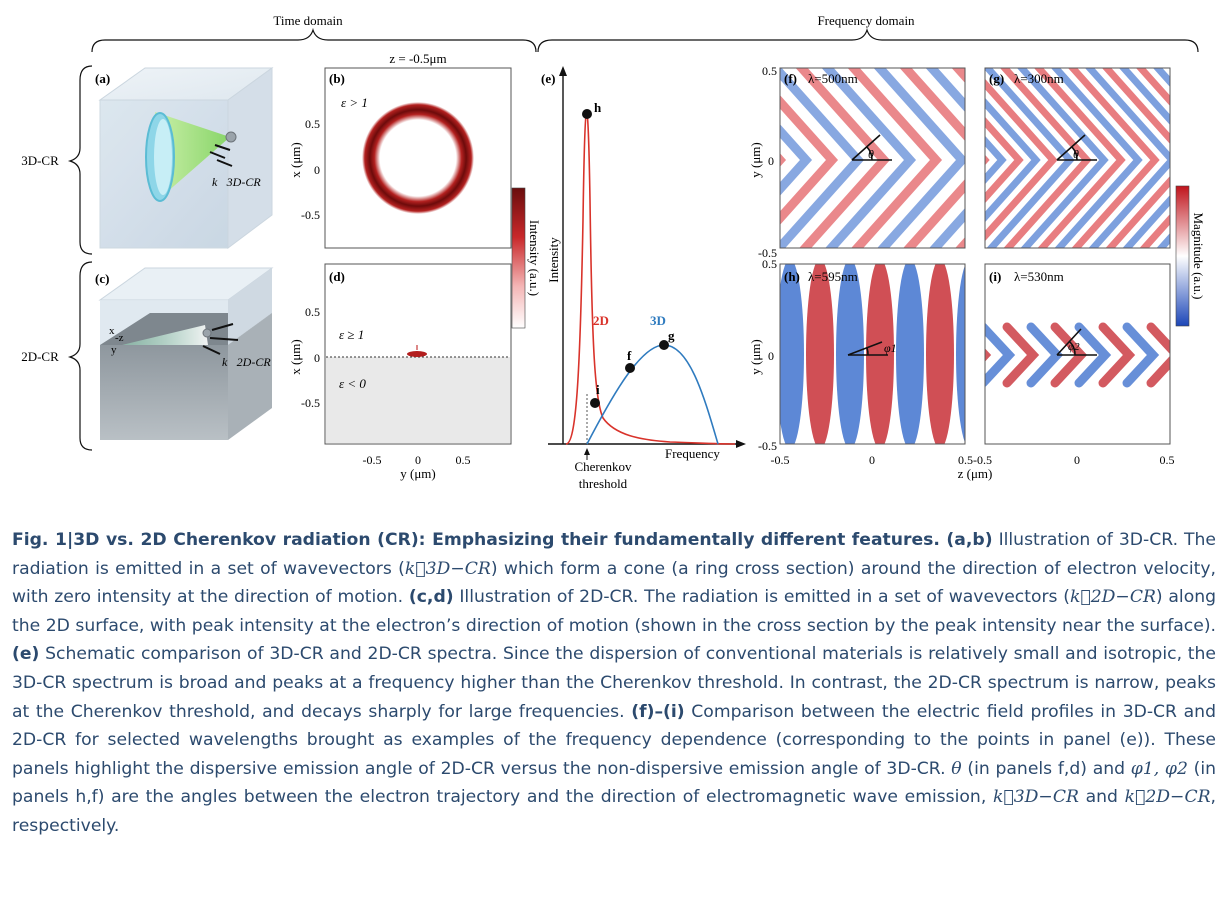 The image size is (1226, 902). What do you see at coordinates (295, 160) in the screenshot?
I see `b-axis-label: x (μm)` at bounding box center [295, 160].